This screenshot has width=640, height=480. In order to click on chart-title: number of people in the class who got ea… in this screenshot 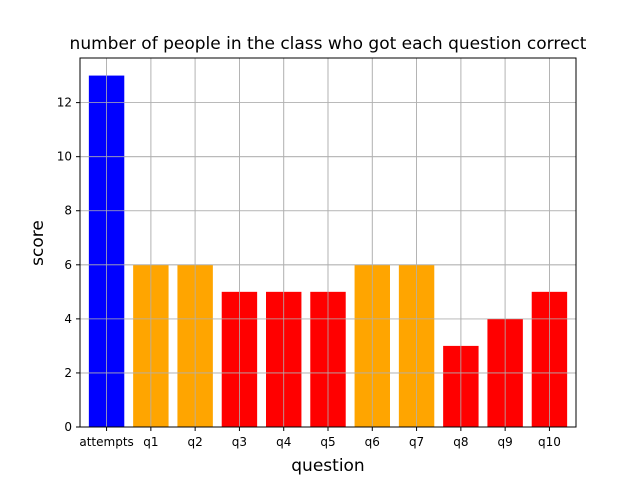, I will do `click(328, 44)`.